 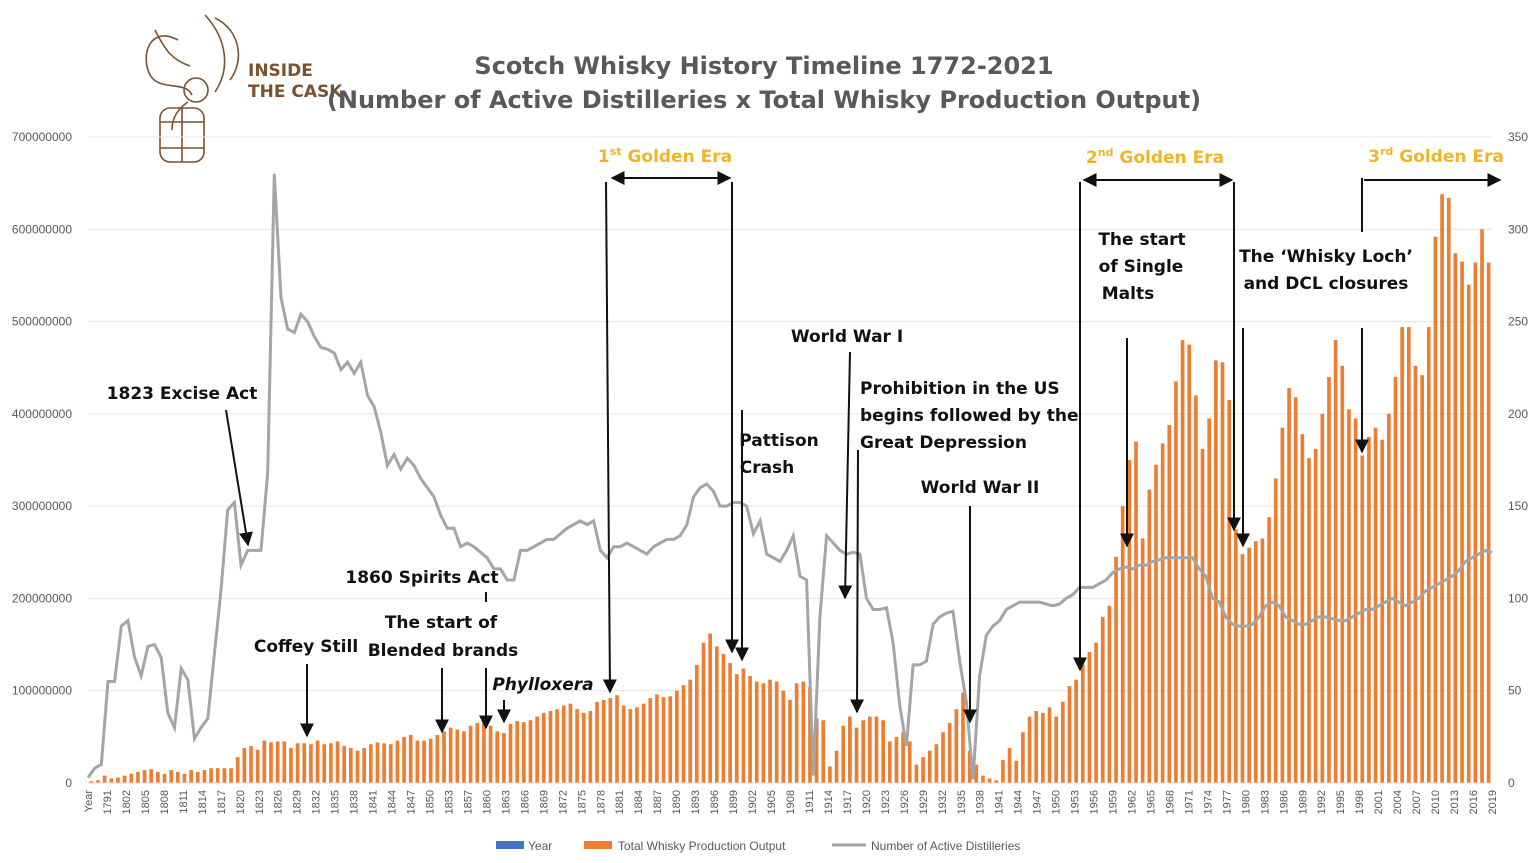 I want to click on prohibition-arrow, so click(x=857, y=581).